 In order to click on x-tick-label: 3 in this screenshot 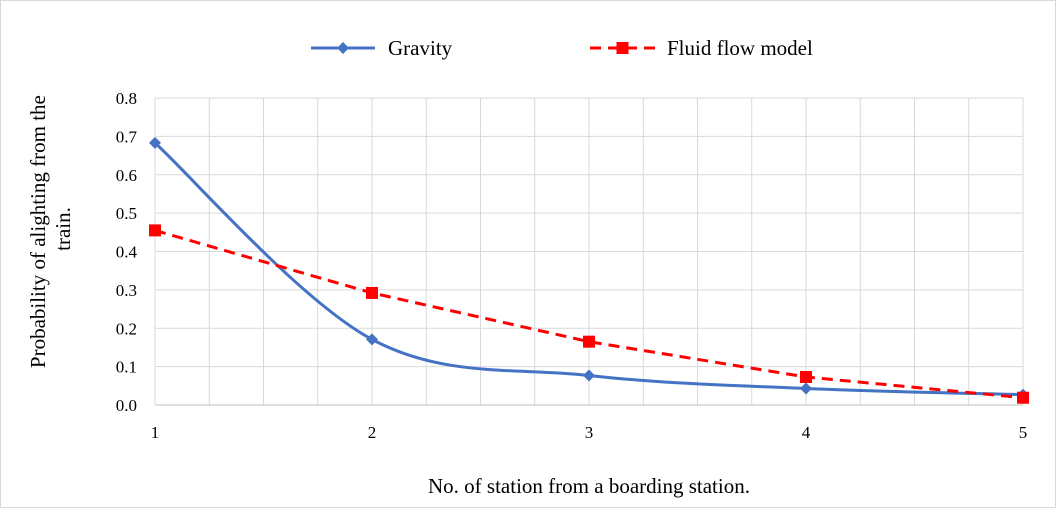, I will do `click(589, 432)`.